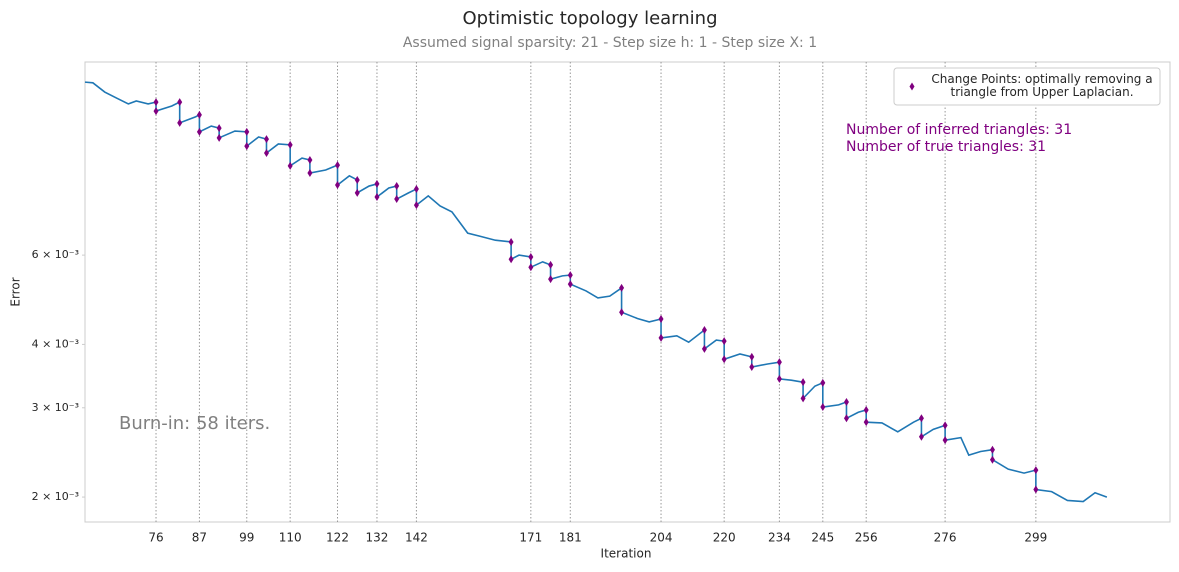  What do you see at coordinates (337, 538) in the screenshot?
I see `x-tick-label: 122` at bounding box center [337, 538].